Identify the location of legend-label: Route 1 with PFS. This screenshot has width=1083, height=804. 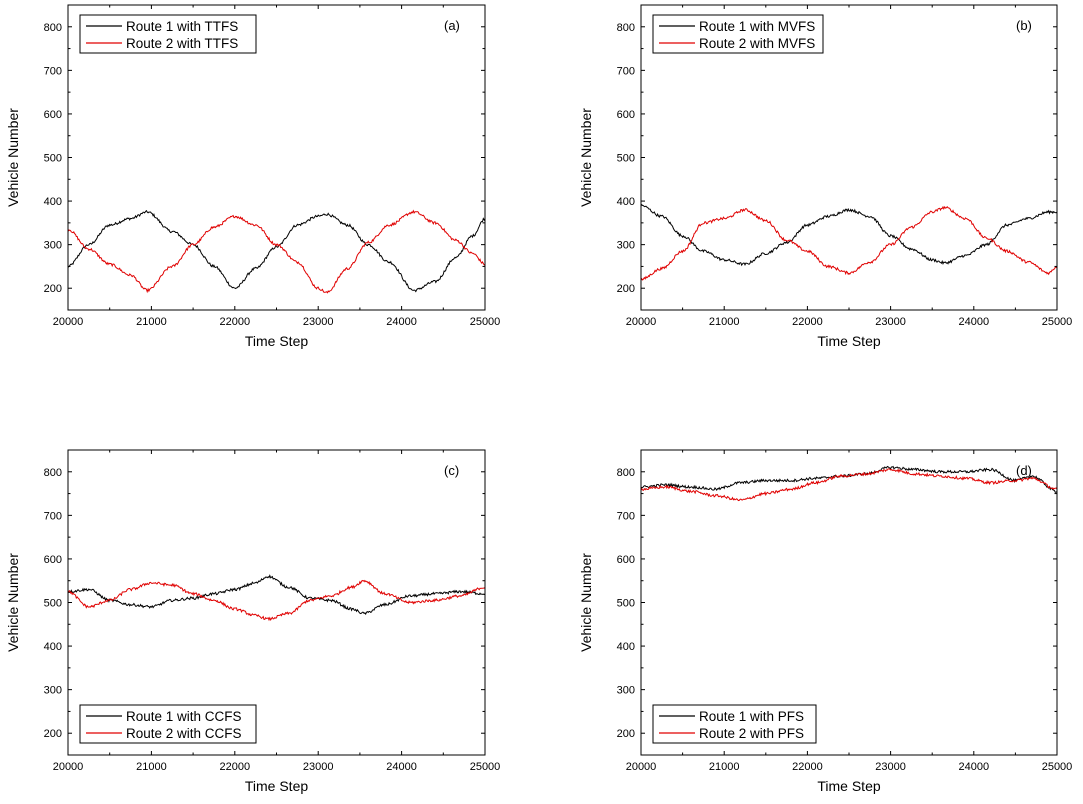
(751, 716).